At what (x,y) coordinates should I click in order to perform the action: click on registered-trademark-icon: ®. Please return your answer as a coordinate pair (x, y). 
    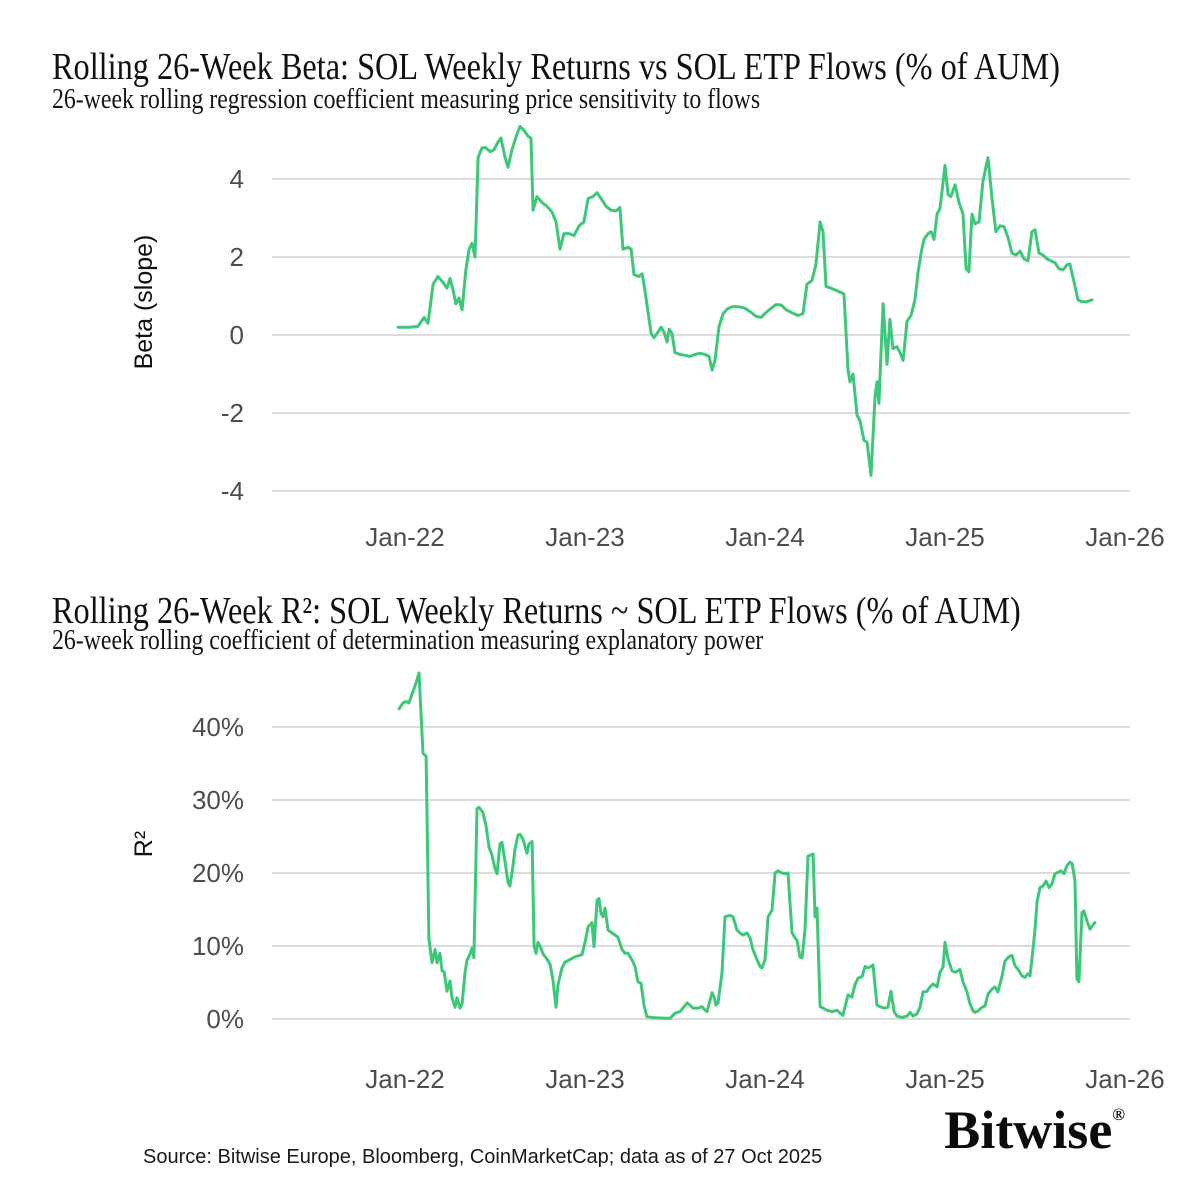
    Looking at the image, I should click on (1118, 1114).